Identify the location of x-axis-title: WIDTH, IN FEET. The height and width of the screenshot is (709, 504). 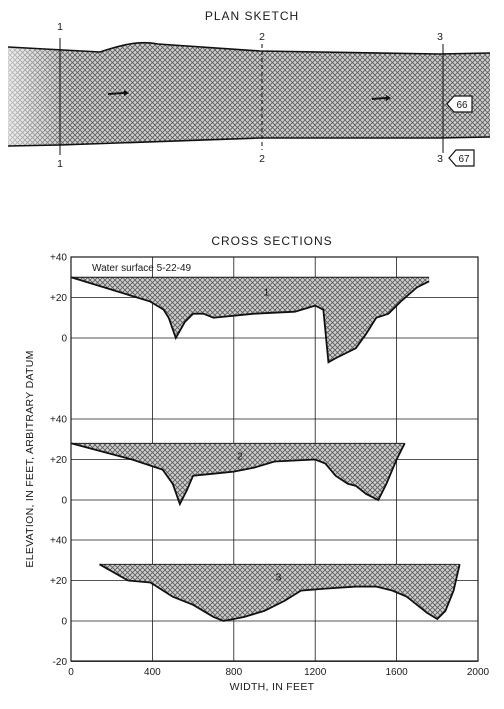
(272, 687).